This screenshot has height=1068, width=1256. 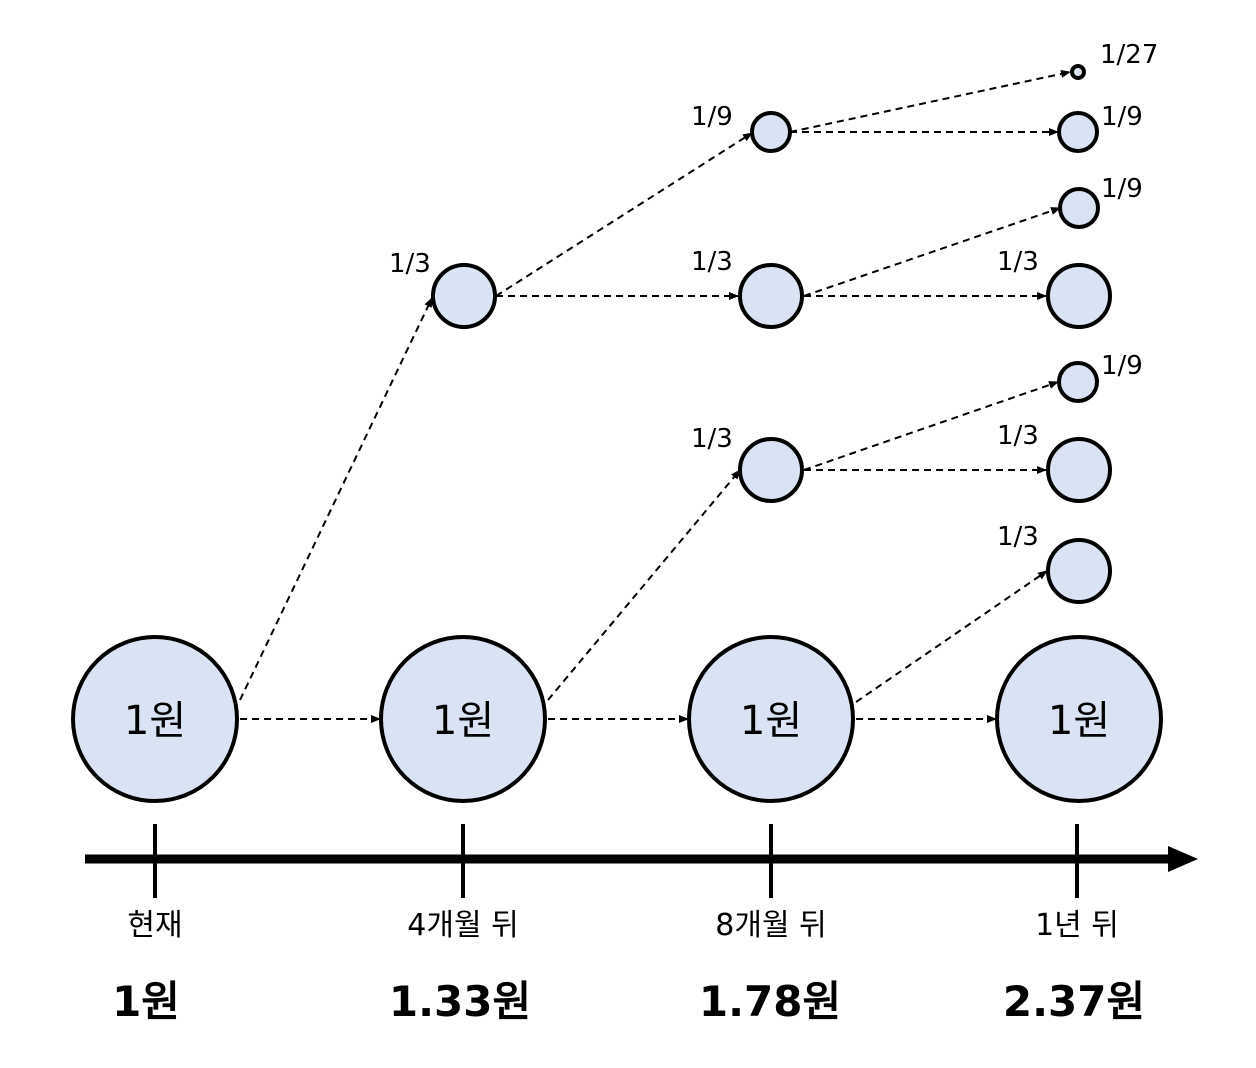 I want to click on fraction-label-f11: 1/3, so click(x=1018, y=537).